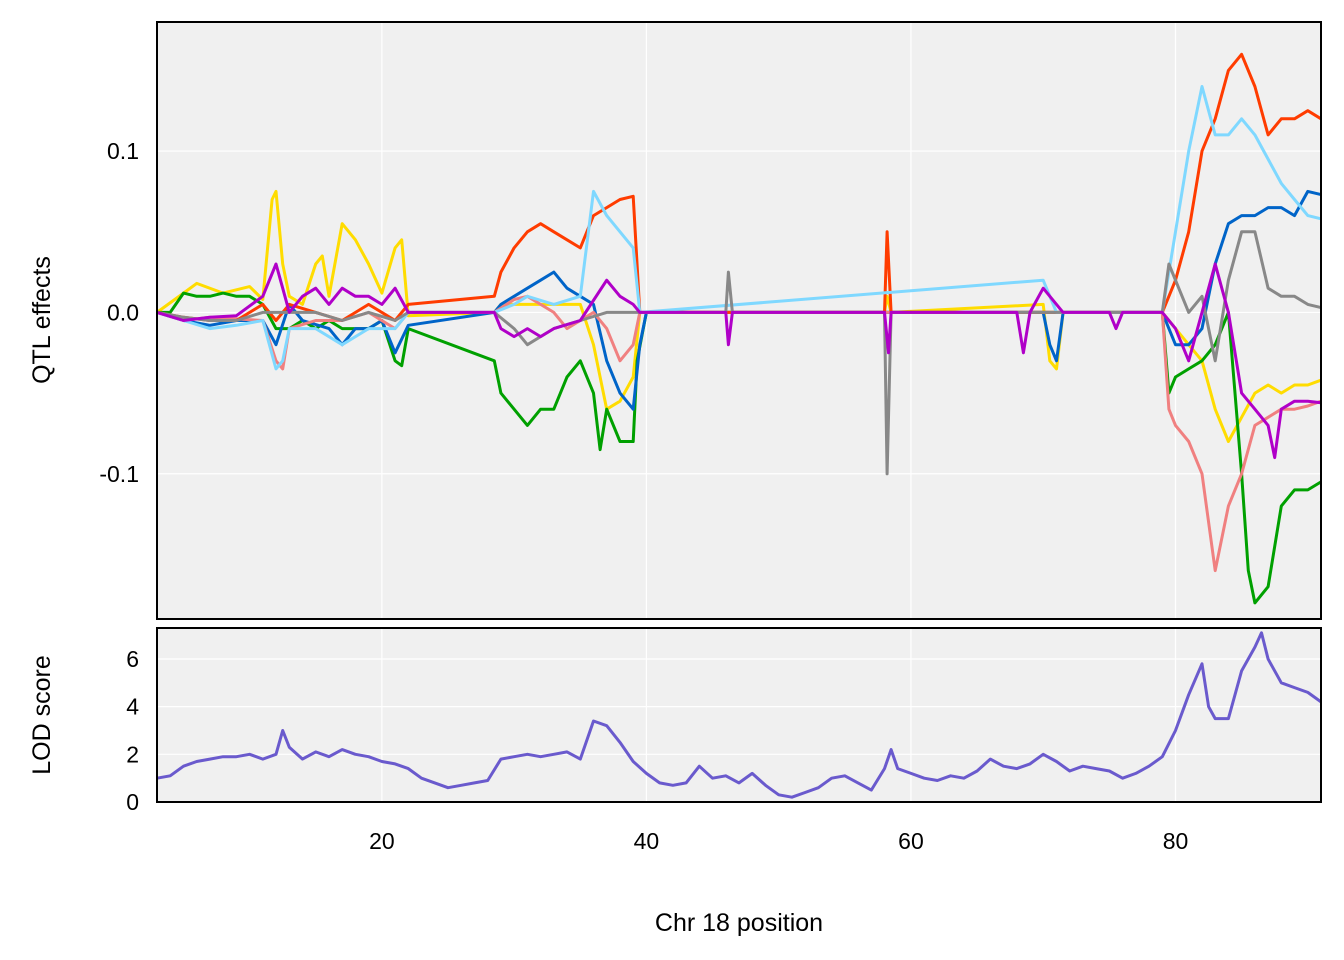 The width and height of the screenshot is (1344, 960). I want to click on lod-x-tick-label: 20, so click(382, 841).